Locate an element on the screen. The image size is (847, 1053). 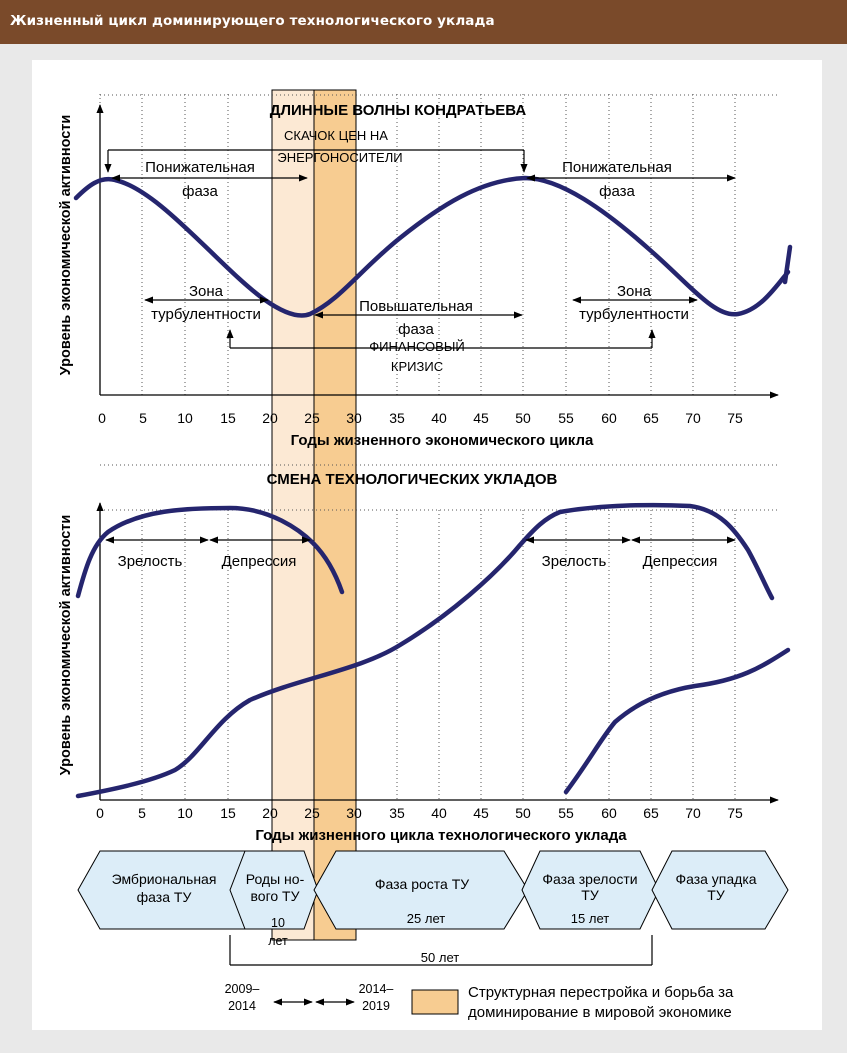
top-tick-10: 10 is located at coordinates (185, 418).